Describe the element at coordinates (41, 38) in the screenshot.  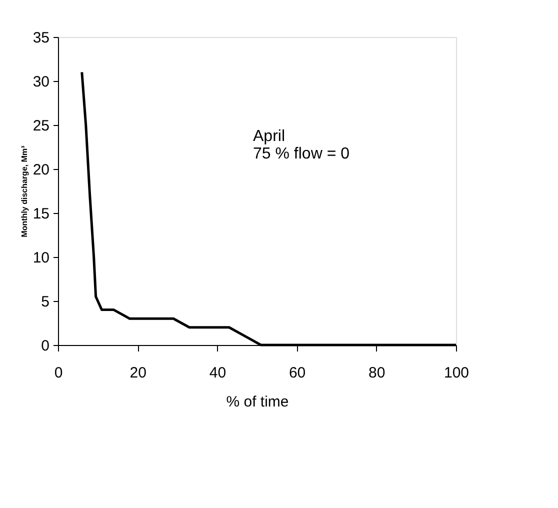
I see `y-tick-label: 35` at that location.